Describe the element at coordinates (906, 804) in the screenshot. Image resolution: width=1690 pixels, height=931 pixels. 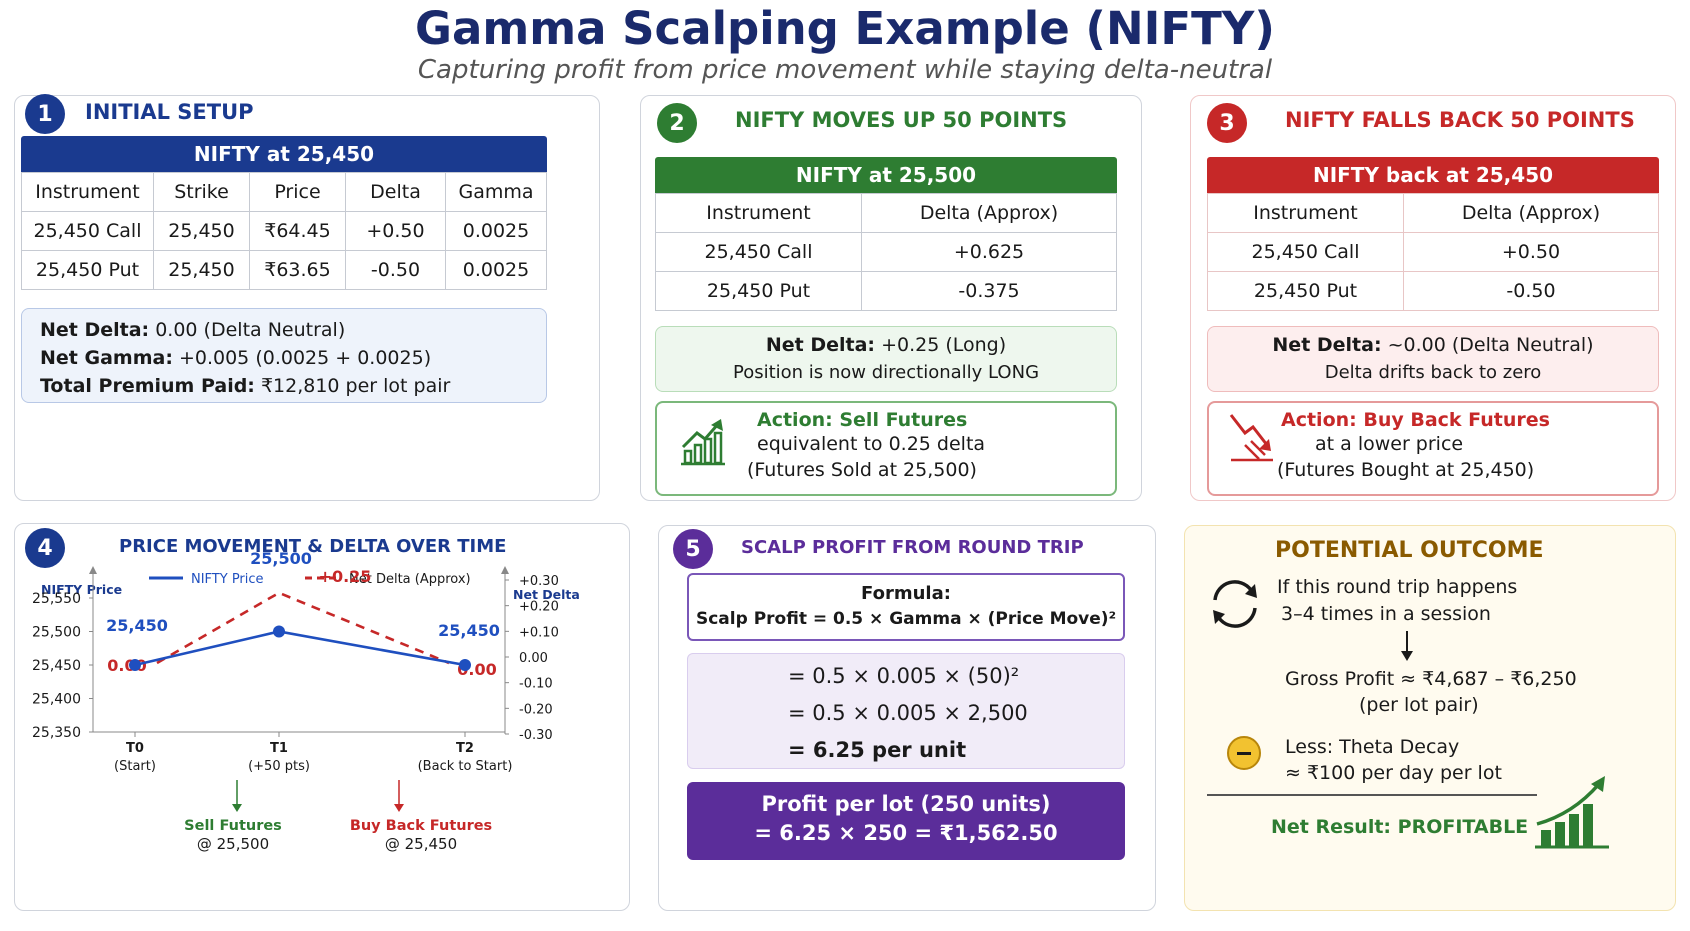
I see `profit-per-lot-title: Profit per lot (250 units)` at that location.